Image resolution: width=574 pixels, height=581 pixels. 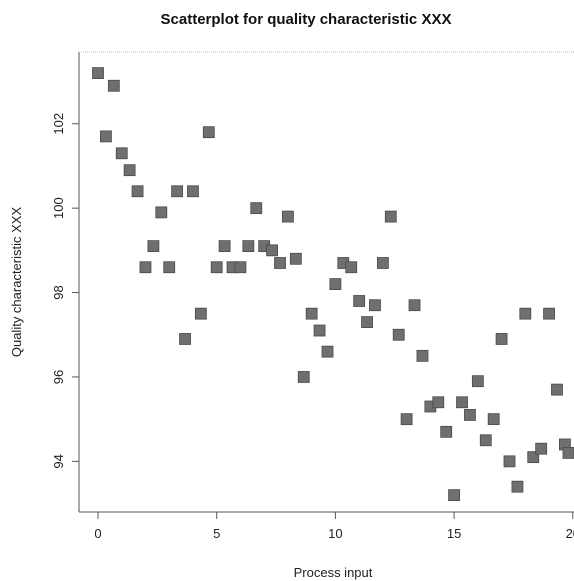 I want to click on y-axis-ticks: 94 96 98 100 102, so click(x=65, y=291).